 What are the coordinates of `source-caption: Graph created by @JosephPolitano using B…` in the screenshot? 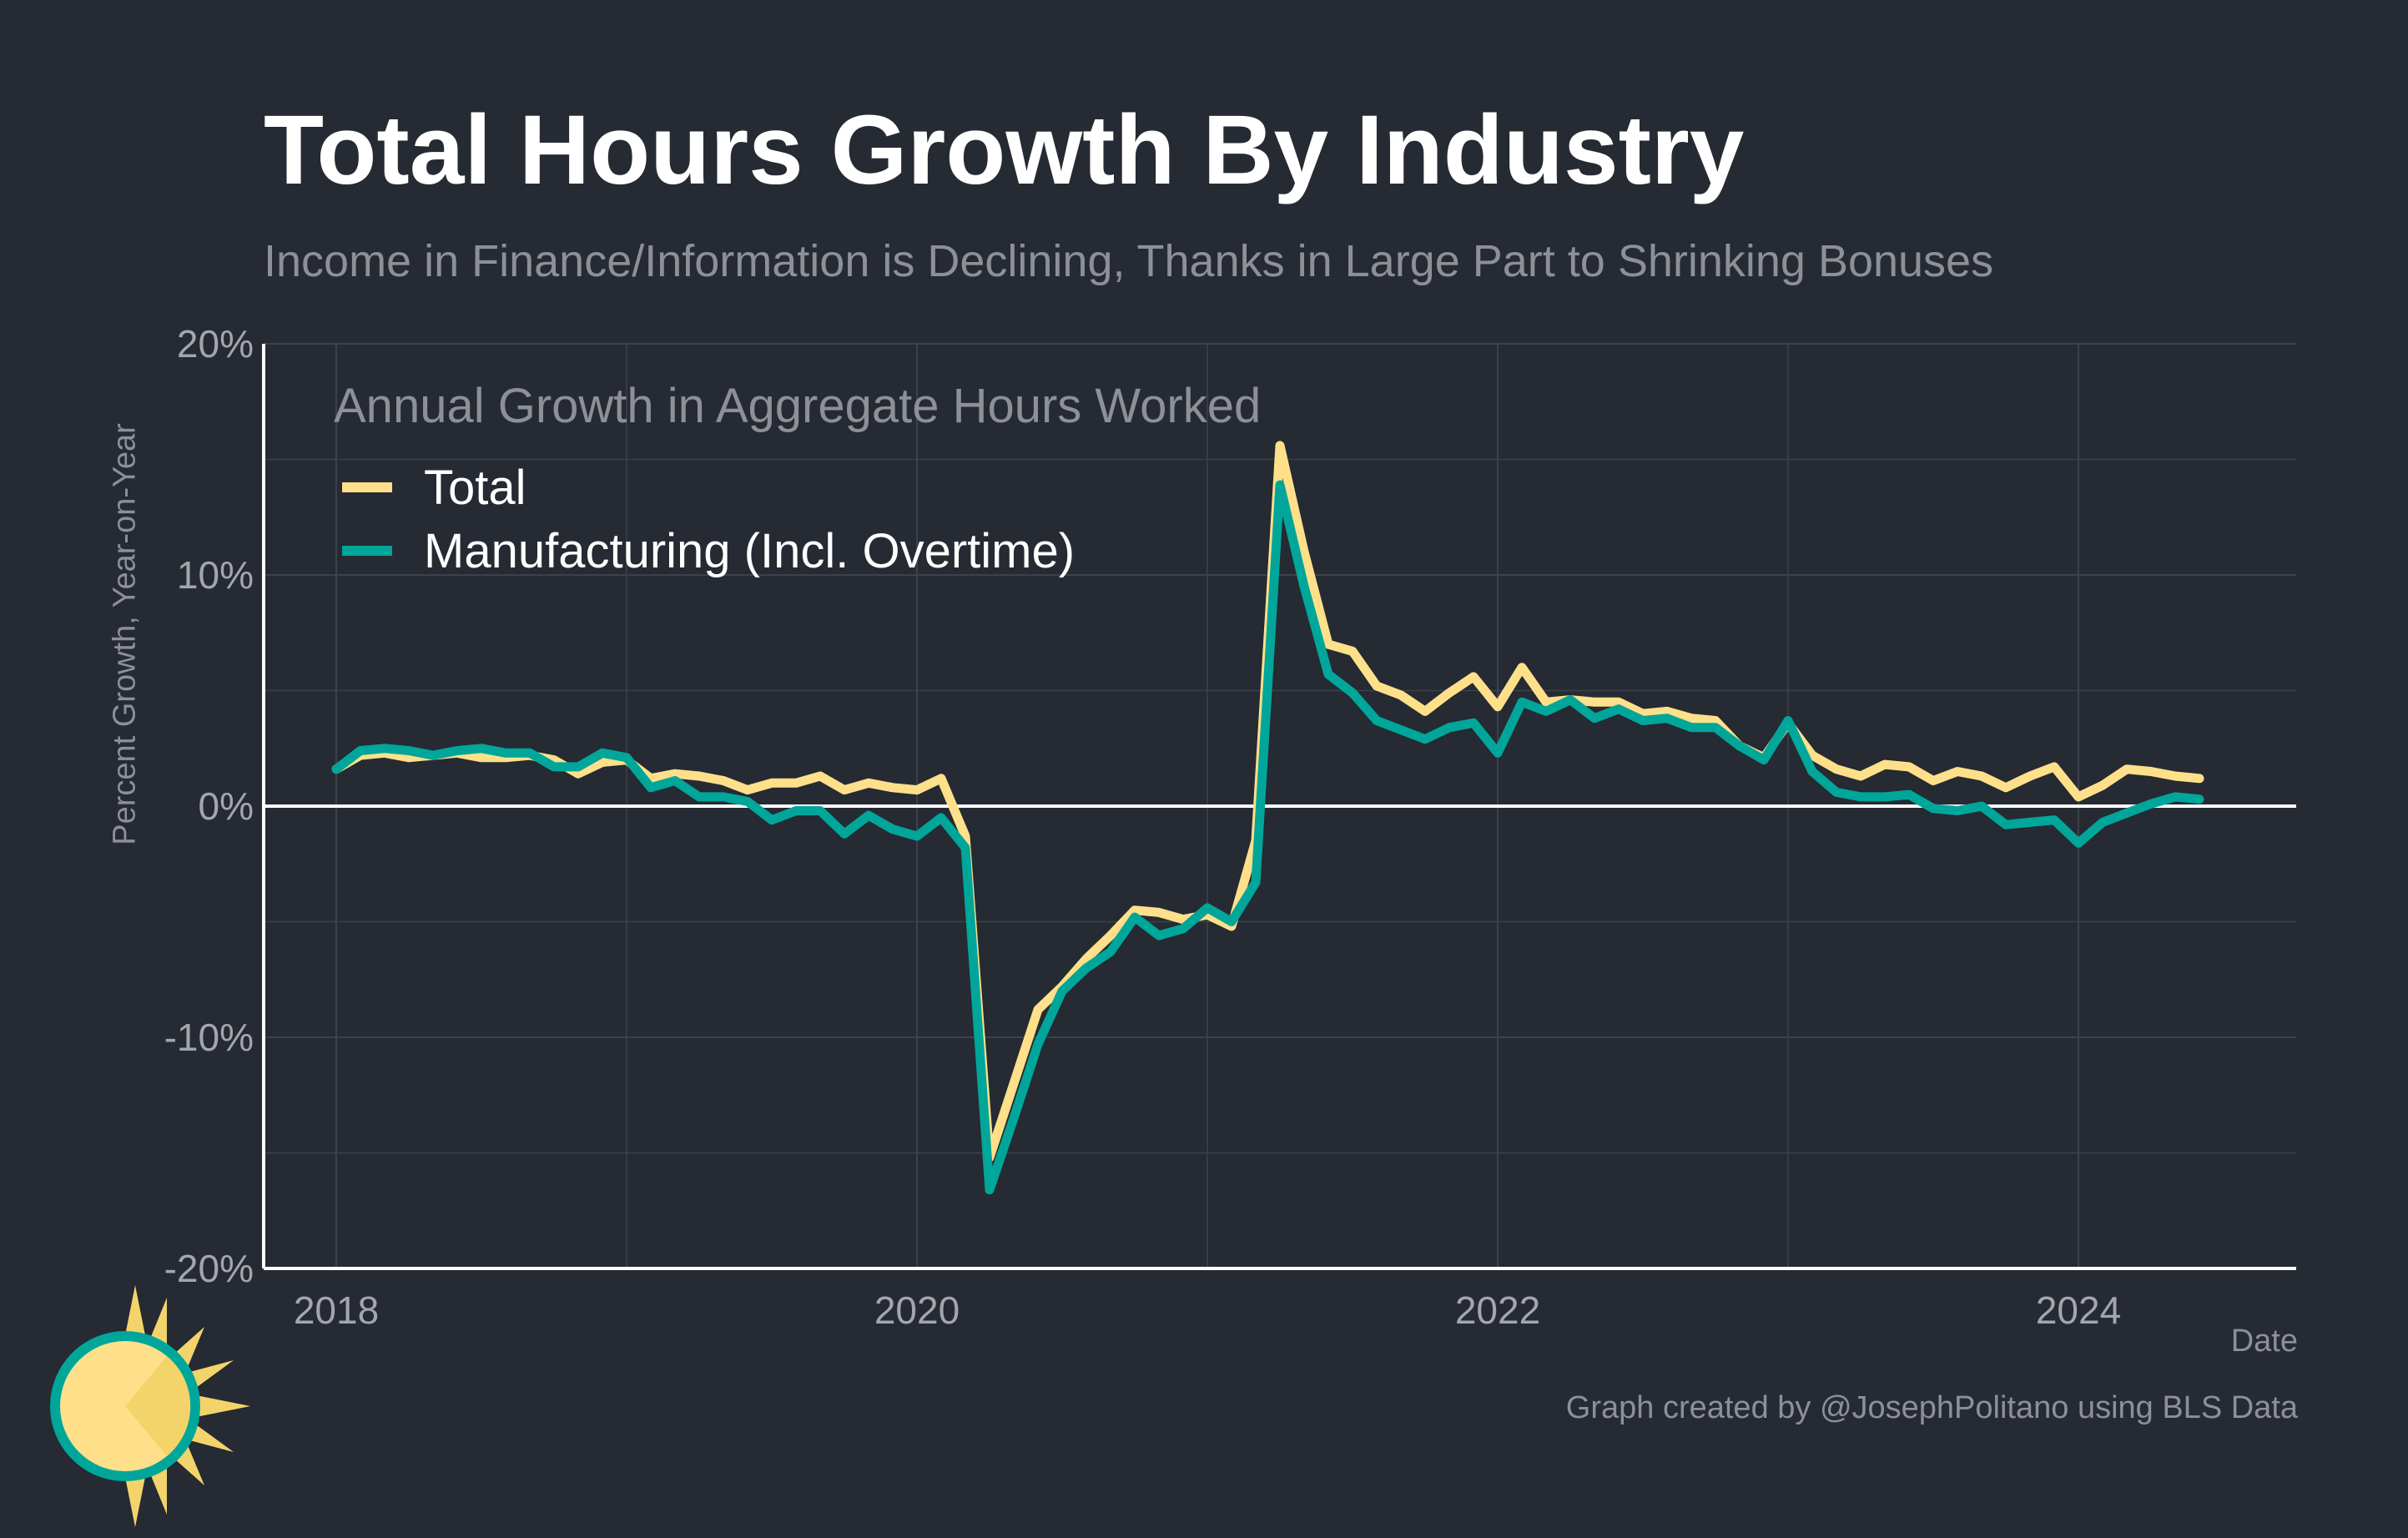 It's located at (1931, 1407).